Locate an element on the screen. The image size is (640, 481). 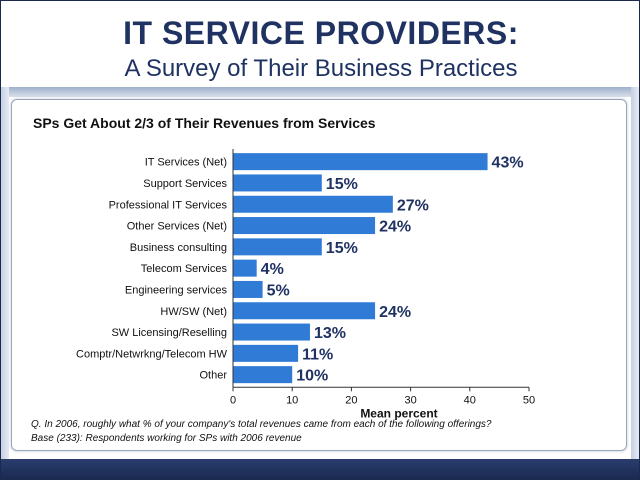
x-axis-label: Mean percent is located at coordinates (398, 413).